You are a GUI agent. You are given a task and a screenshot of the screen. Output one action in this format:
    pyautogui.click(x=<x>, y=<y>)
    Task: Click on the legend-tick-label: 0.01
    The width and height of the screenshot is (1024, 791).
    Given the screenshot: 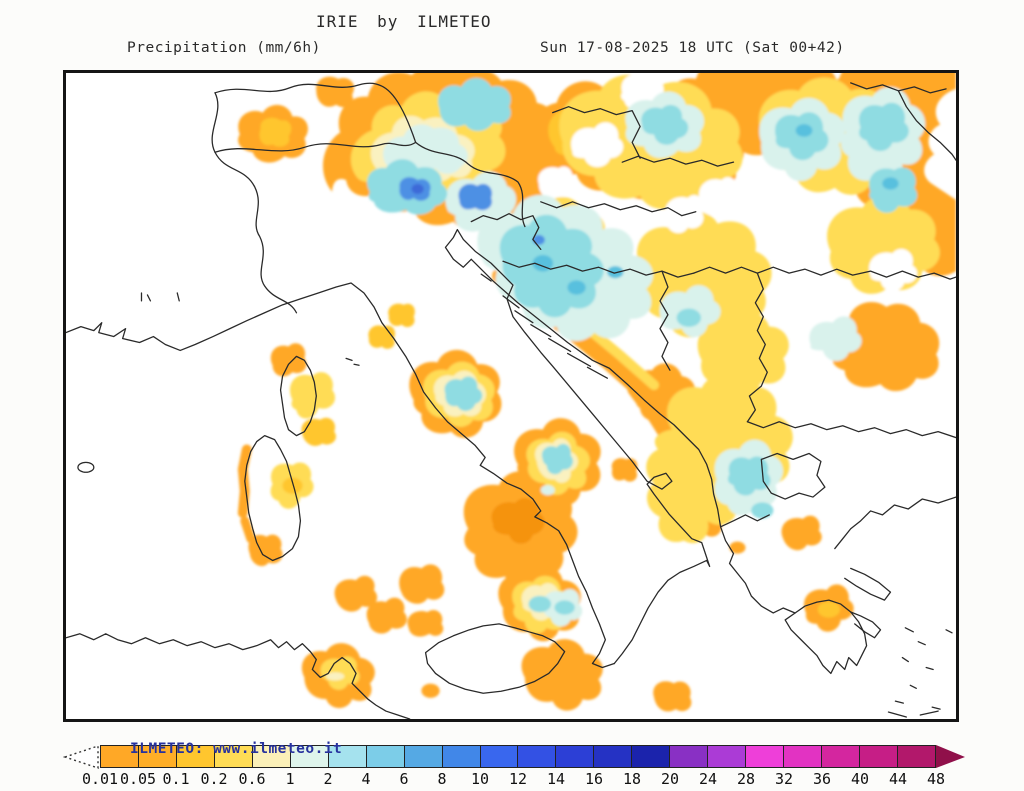 What is the action you would take?
    pyautogui.click(x=100, y=779)
    